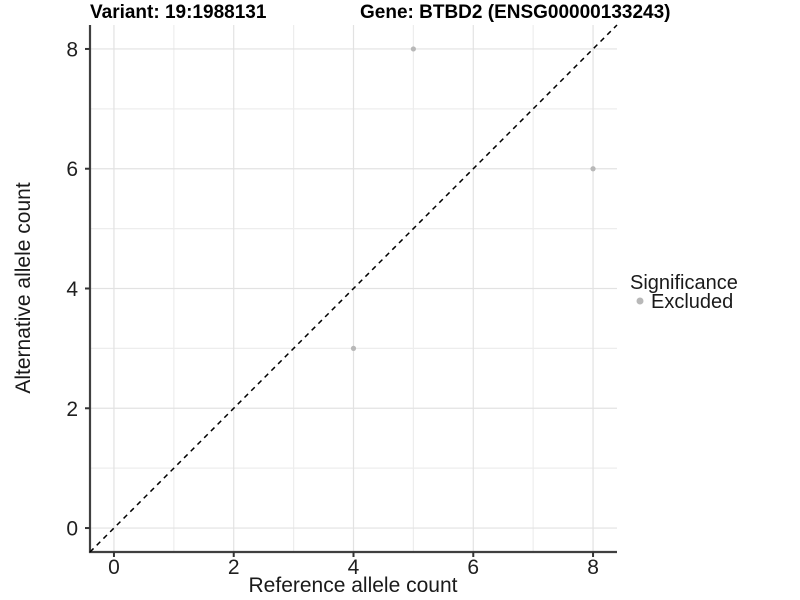 This screenshot has width=800, height=600. Describe the element at coordinates (72, 289) in the screenshot. I see `y-tick-label: 4` at that location.